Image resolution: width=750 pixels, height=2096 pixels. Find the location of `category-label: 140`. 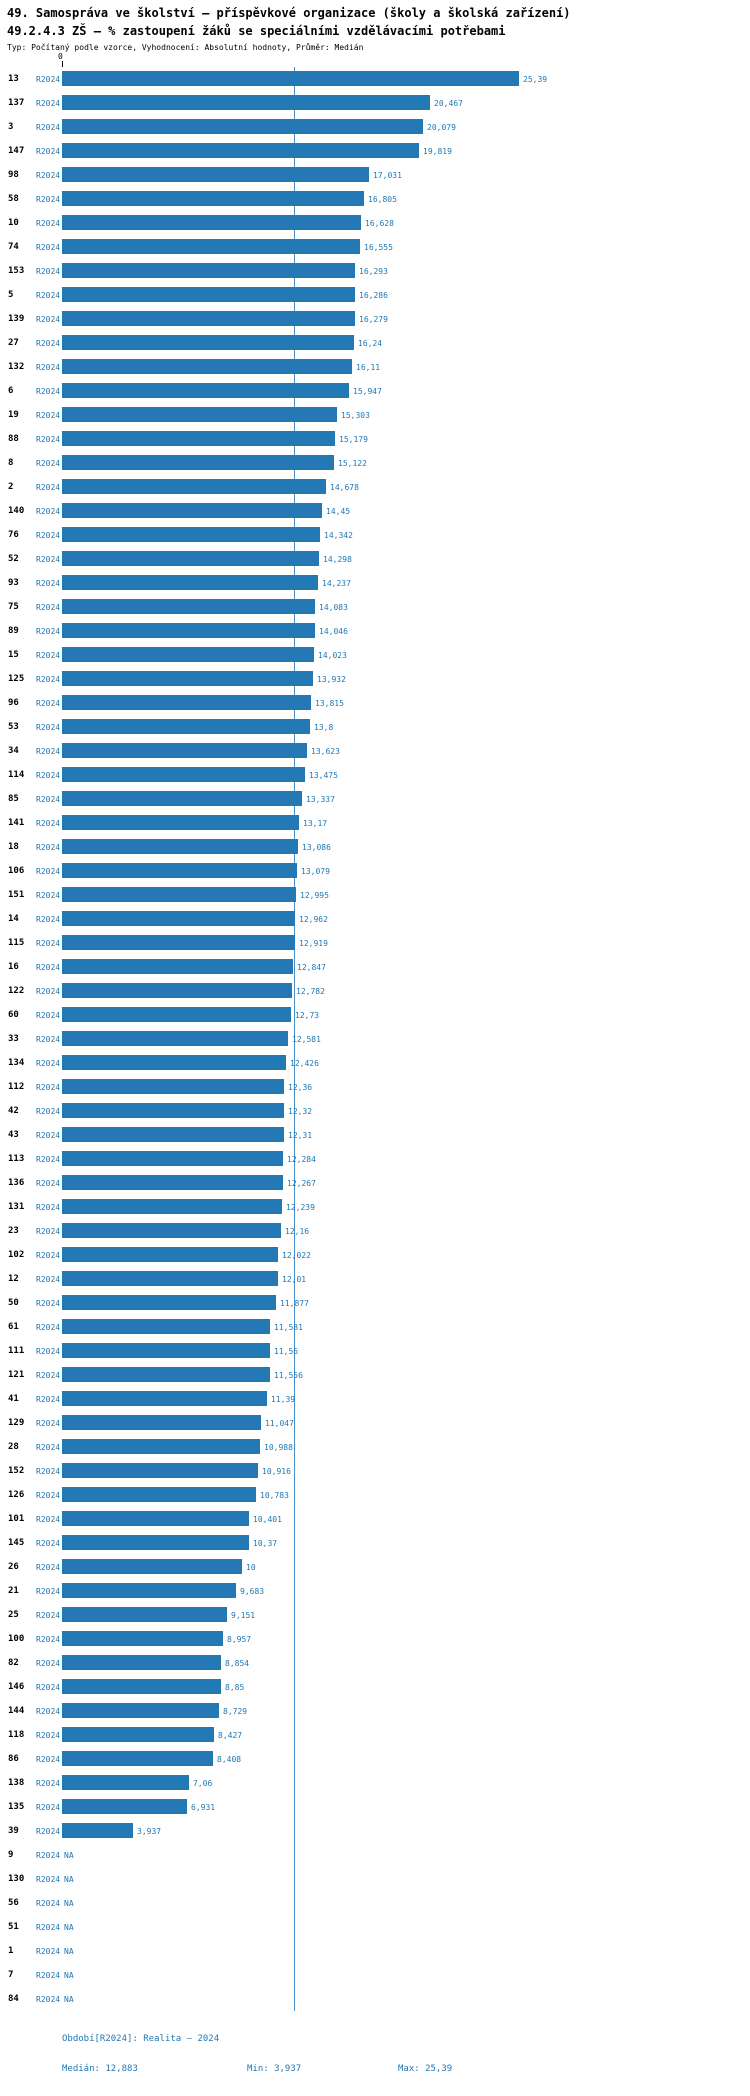

category-label: 140 is located at coordinates (16, 511).